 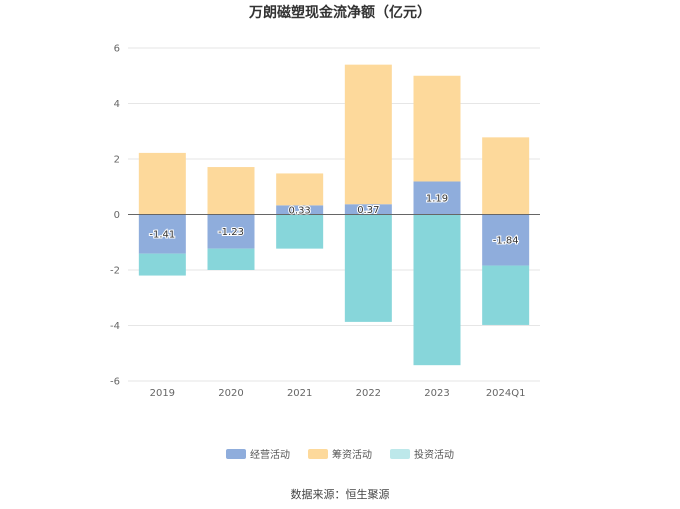 I want to click on y-tick-label: 0, so click(x=117, y=215).